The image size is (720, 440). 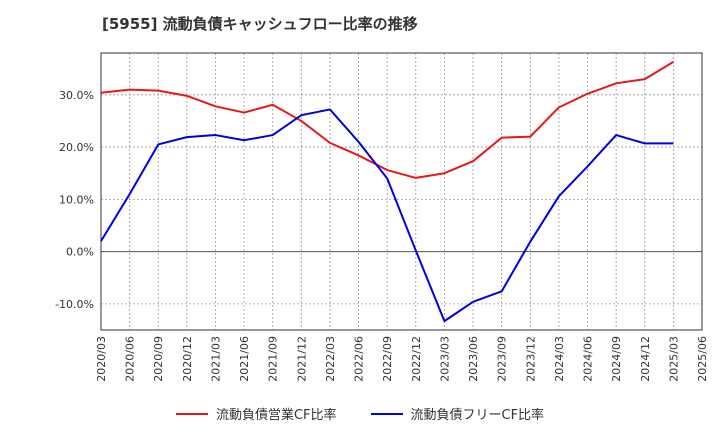 I want to click on x-tick-label: 2022/09, so click(x=387, y=359).